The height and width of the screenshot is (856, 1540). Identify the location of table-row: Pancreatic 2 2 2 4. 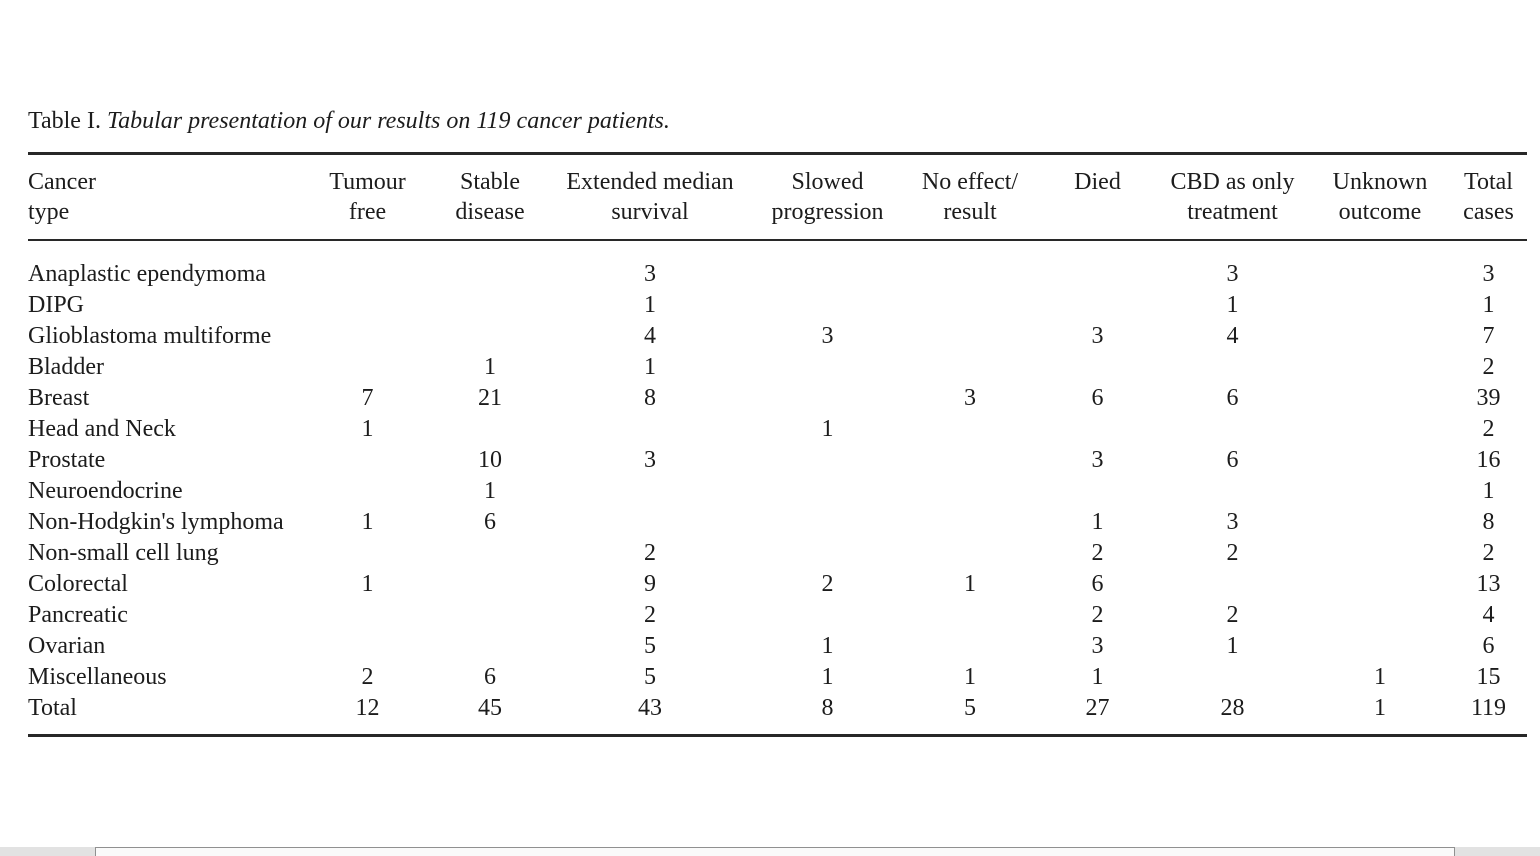
(777, 615).